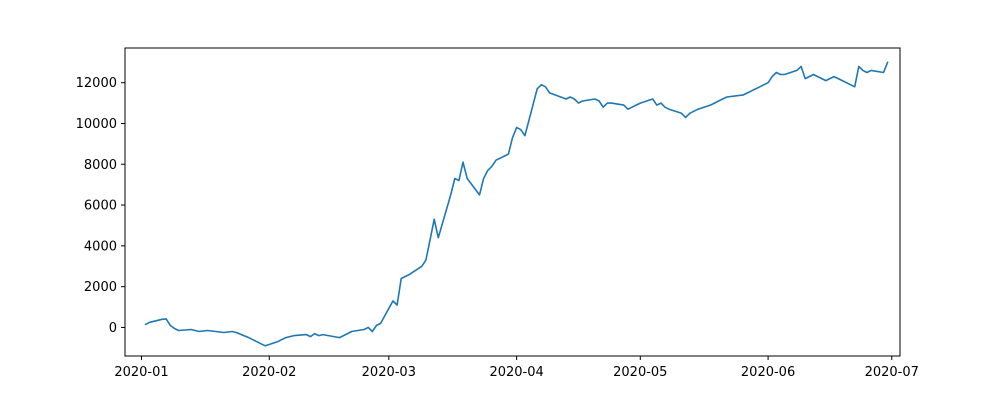 This screenshot has height=400, width=1000. Describe the element at coordinates (389, 372) in the screenshot. I see `x-tick-label: 2020-03` at that location.